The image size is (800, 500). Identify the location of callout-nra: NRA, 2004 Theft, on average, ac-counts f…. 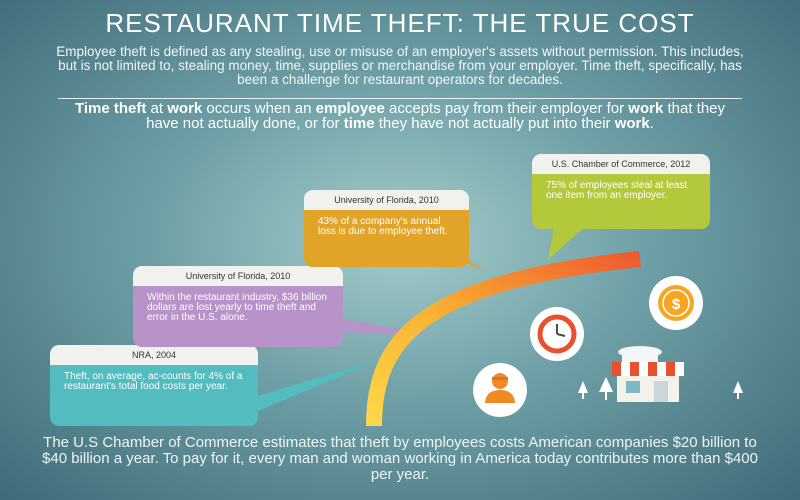
(154, 385).